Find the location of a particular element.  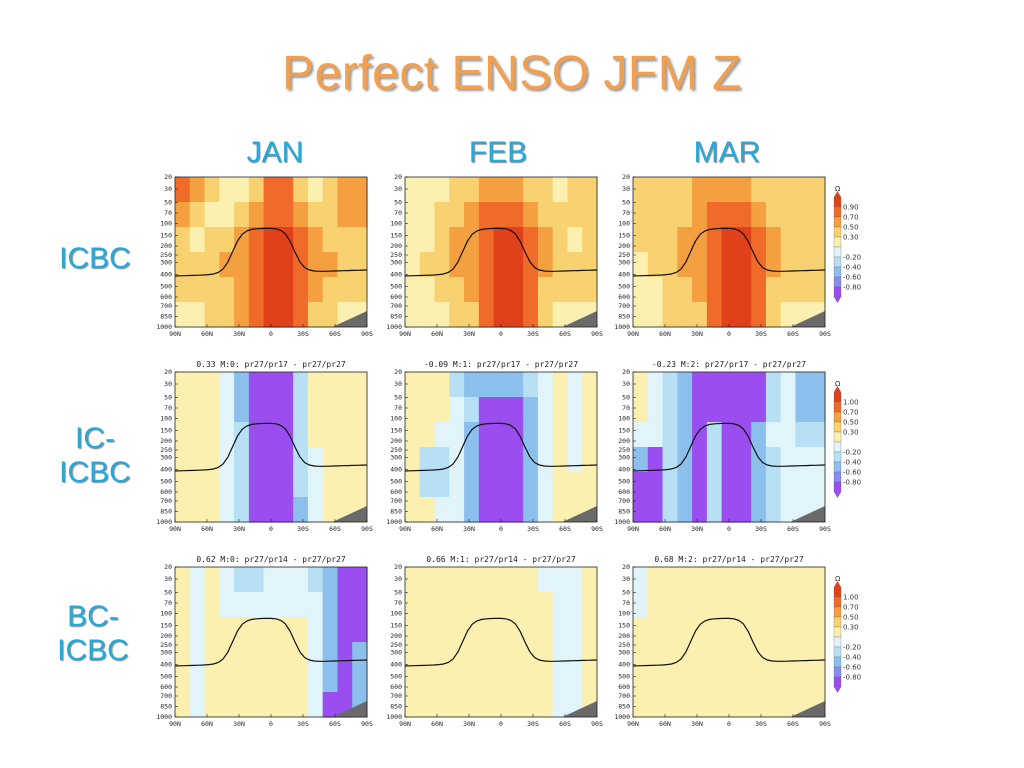

colorbar-label: 0.30 is located at coordinates (851, 433).